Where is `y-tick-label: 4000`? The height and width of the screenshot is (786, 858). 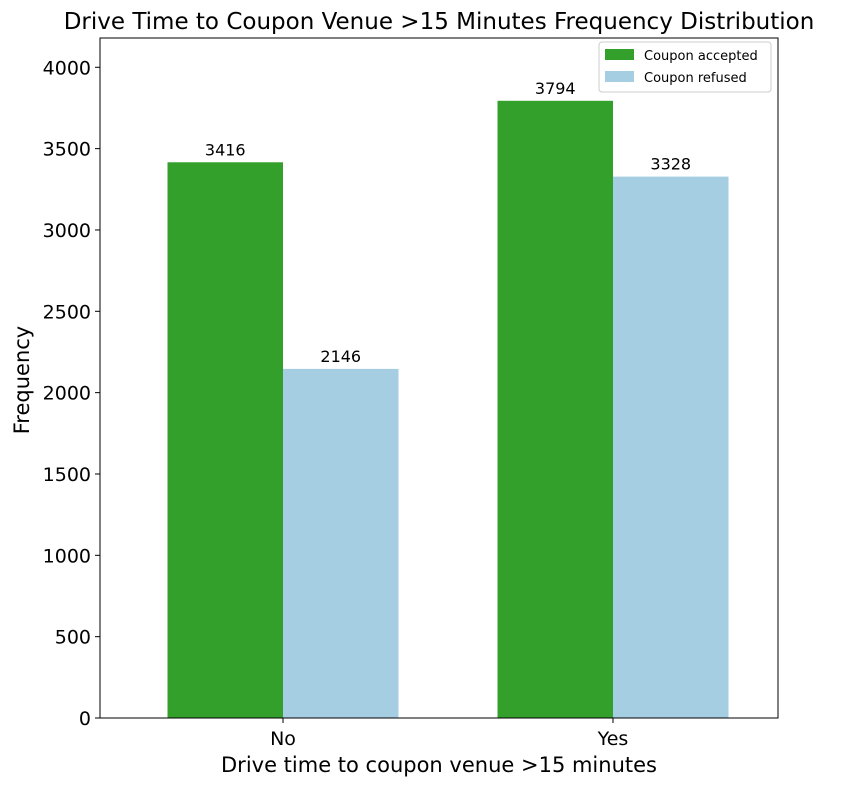 y-tick-label: 4000 is located at coordinates (67, 68).